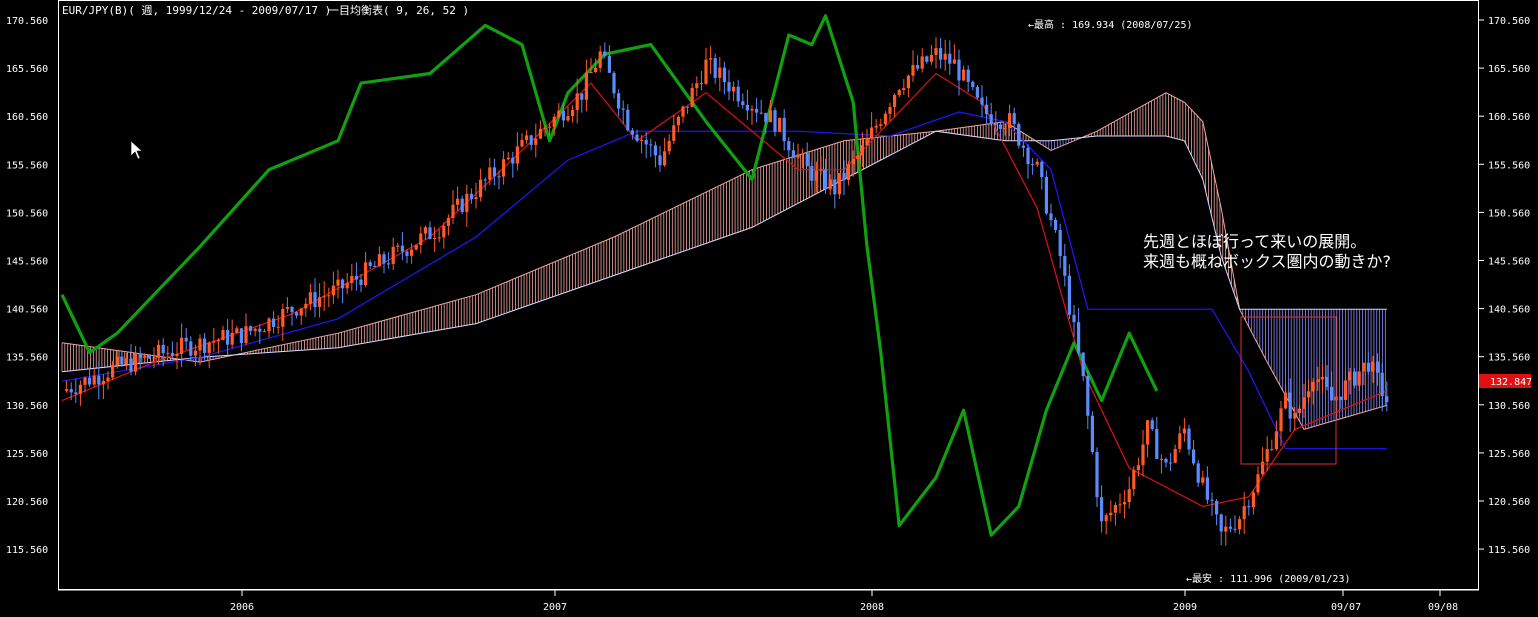  What do you see at coordinates (1509, 358) in the screenshot?
I see `y-tick-label-right: 135.560` at bounding box center [1509, 358].